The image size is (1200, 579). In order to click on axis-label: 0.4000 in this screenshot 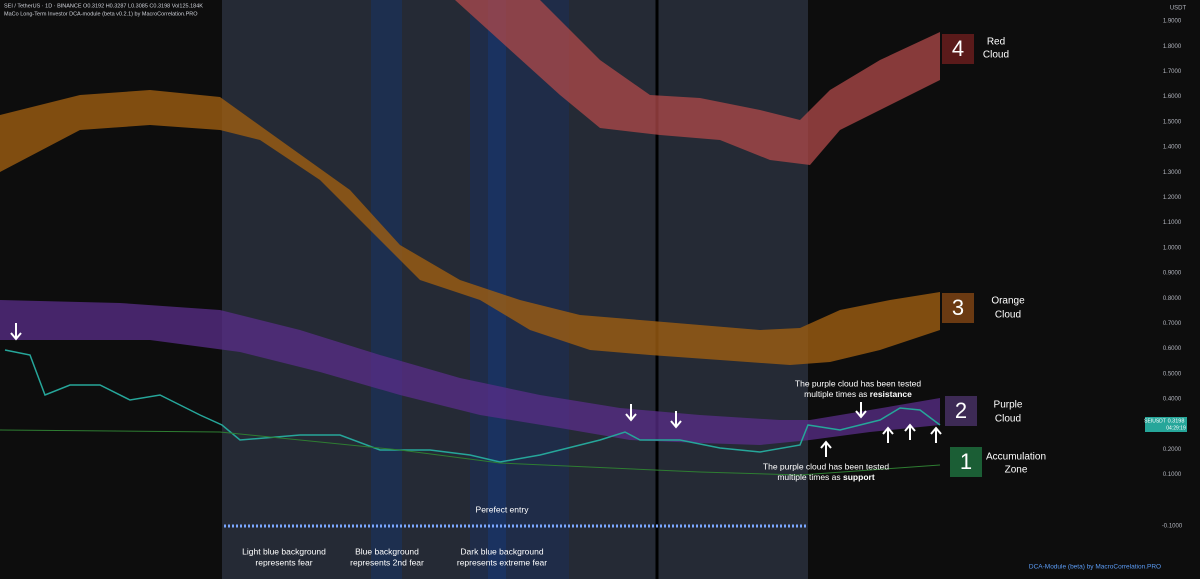, I will do `click(1172, 400)`.